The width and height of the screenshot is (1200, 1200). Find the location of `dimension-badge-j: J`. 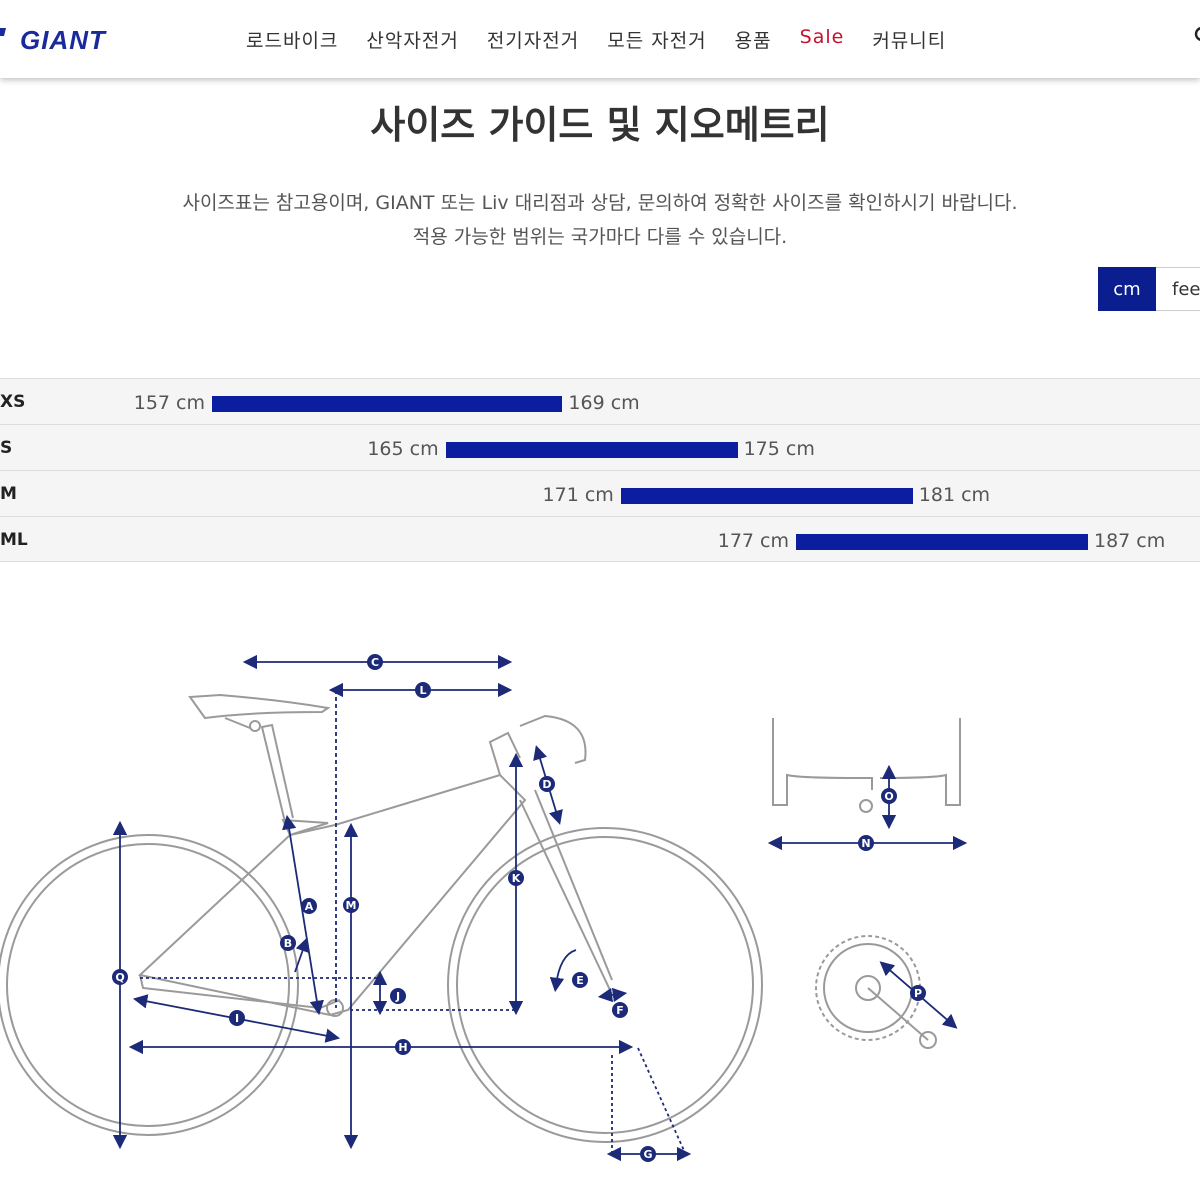

dimension-badge-j: J is located at coordinates (398, 996).